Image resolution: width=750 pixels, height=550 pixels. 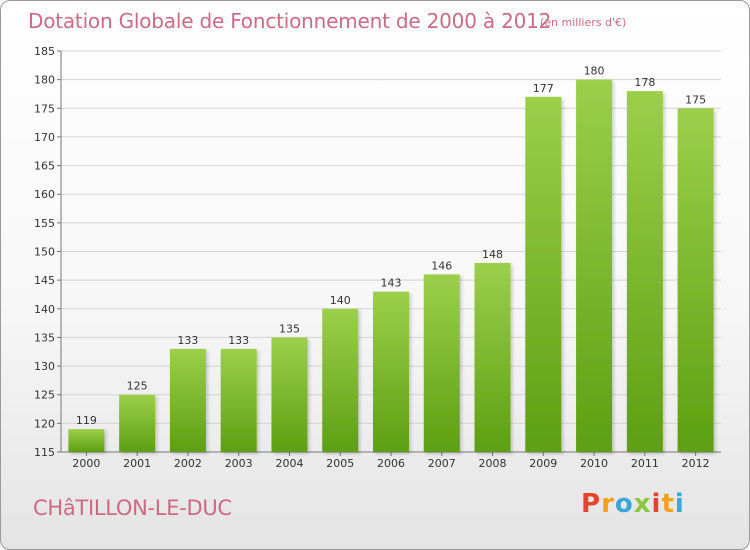 What do you see at coordinates (238, 340) in the screenshot?
I see `data-label-2003: 133` at bounding box center [238, 340].